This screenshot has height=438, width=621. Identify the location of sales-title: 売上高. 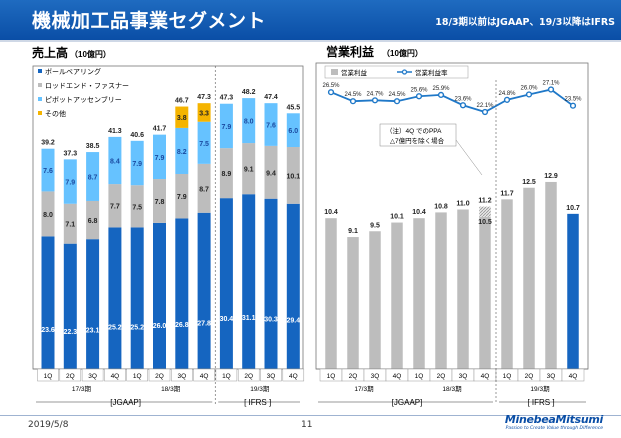
(50, 52).